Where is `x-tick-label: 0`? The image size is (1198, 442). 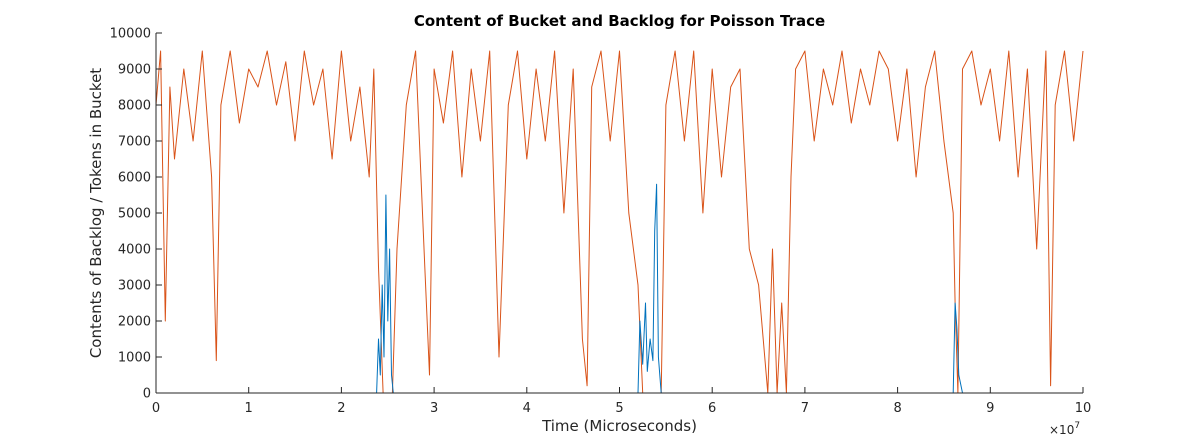 x-tick-label: 0 is located at coordinates (156, 408).